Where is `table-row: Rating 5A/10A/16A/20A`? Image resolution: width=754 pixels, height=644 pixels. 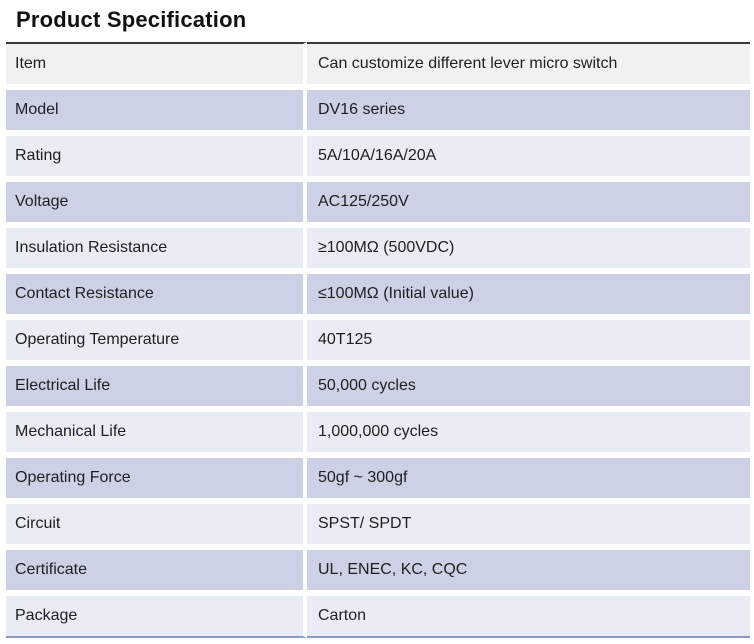
table-row: Rating 5A/10A/16A/20A is located at coordinates (378, 159).